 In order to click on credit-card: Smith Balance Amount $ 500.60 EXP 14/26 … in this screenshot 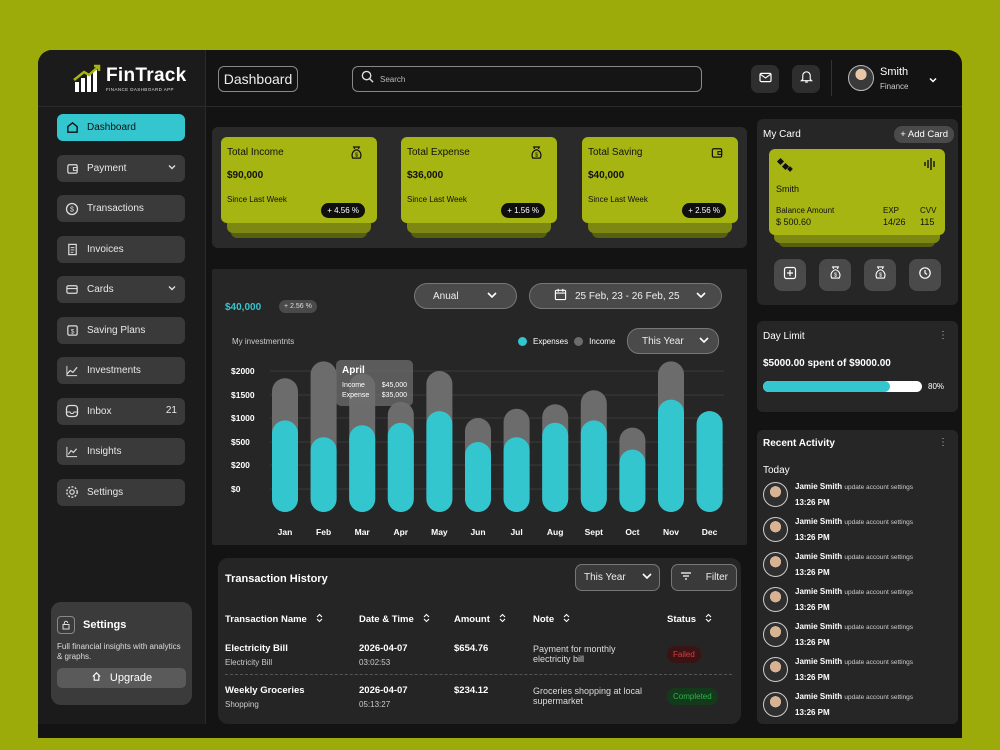, I will do `click(857, 192)`.